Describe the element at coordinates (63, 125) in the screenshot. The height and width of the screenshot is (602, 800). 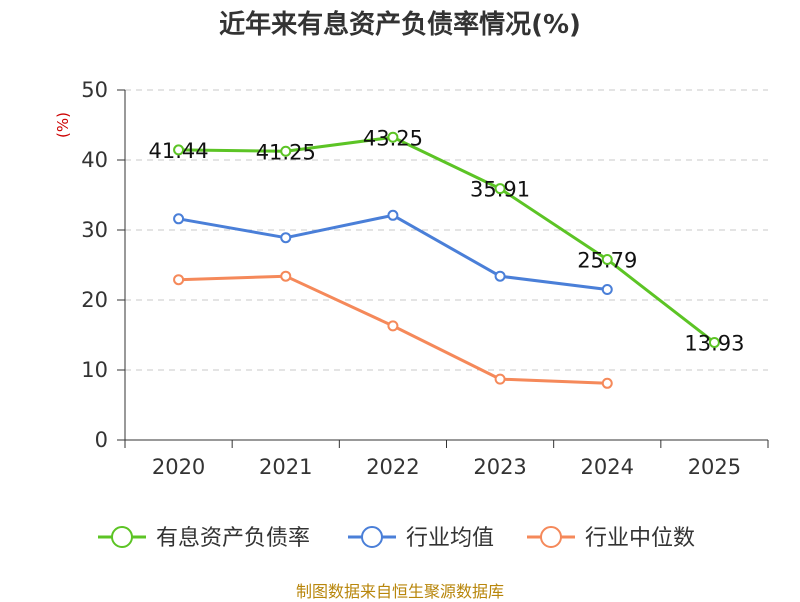
I see `y-unit-label: (%)` at that location.